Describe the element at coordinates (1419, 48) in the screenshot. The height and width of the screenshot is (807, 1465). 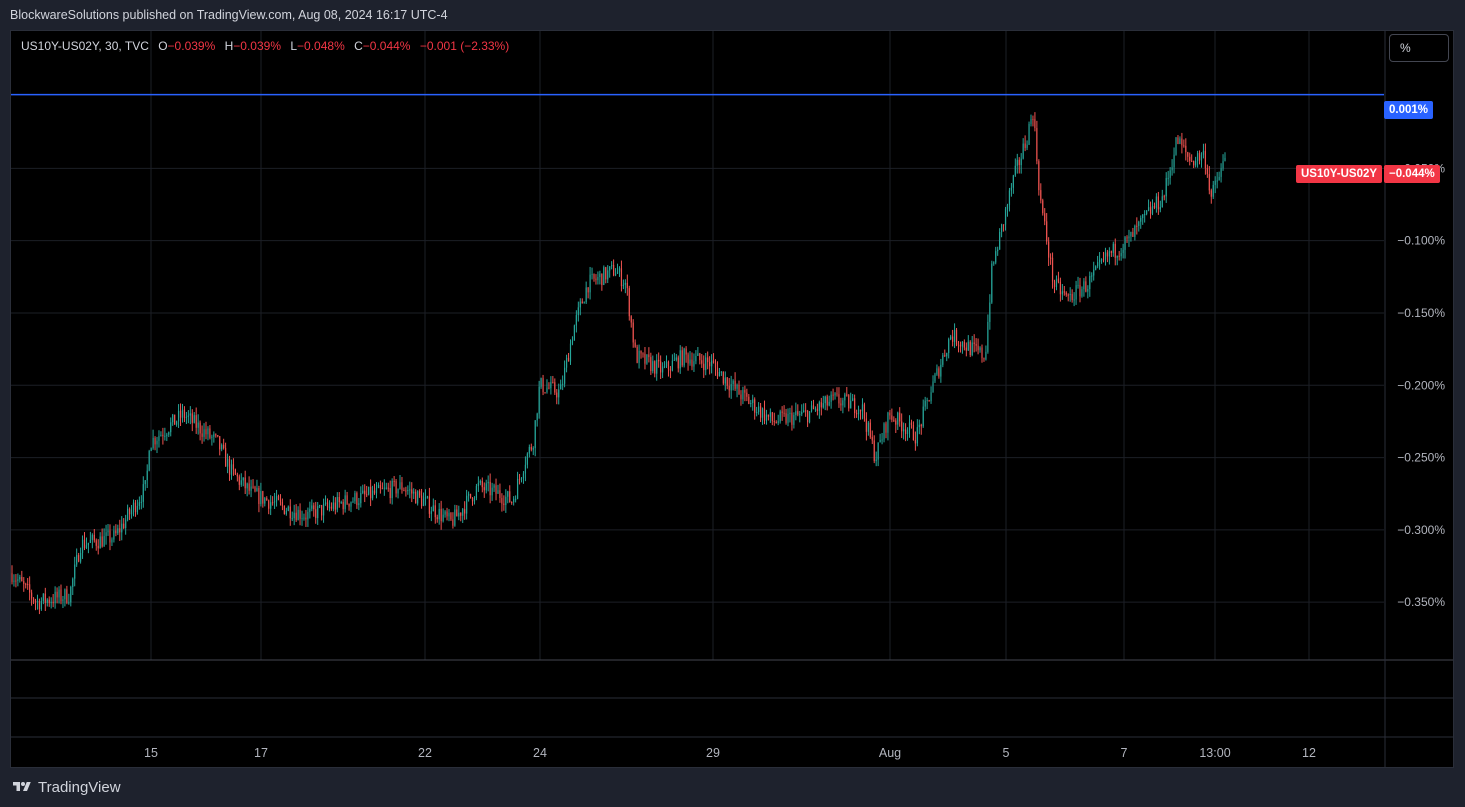
I see `percent-scale-button: %` at that location.